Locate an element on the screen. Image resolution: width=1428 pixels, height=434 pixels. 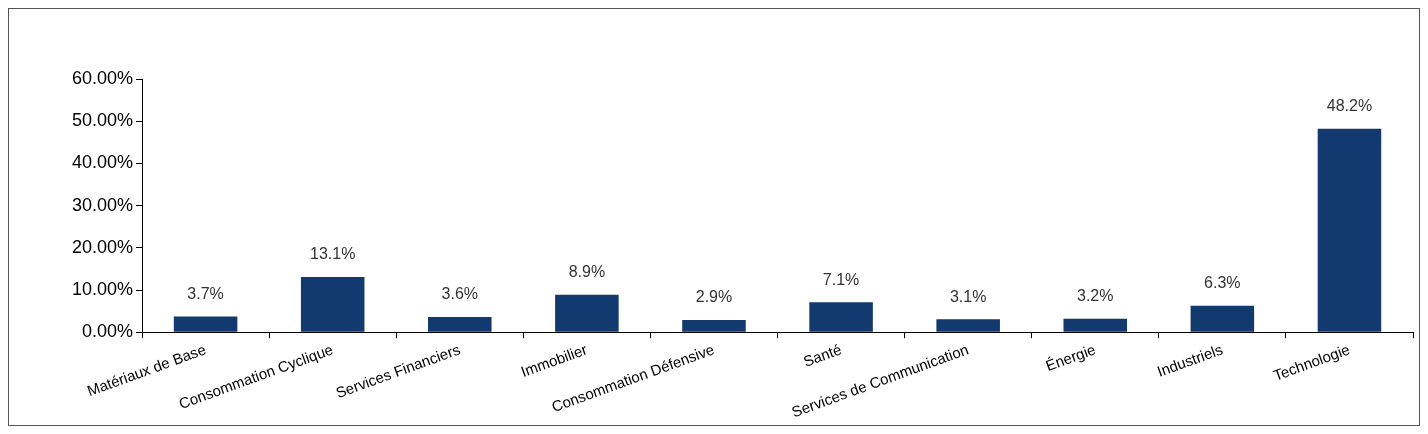
y-tick-label: 10.00% is located at coordinates (102, 288).